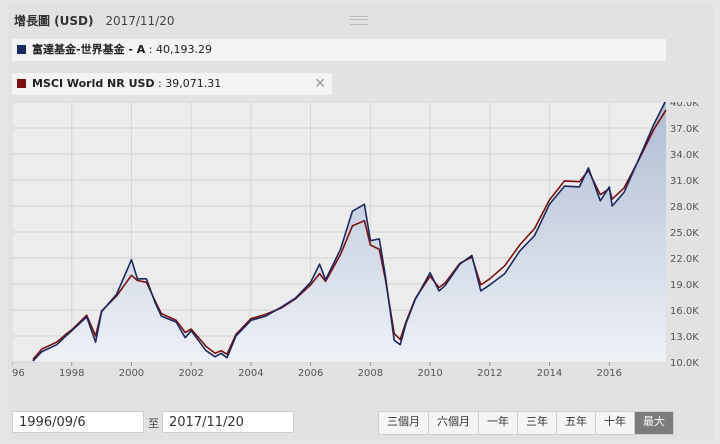  I want to click on x-tick-label: 2008, so click(370, 373).